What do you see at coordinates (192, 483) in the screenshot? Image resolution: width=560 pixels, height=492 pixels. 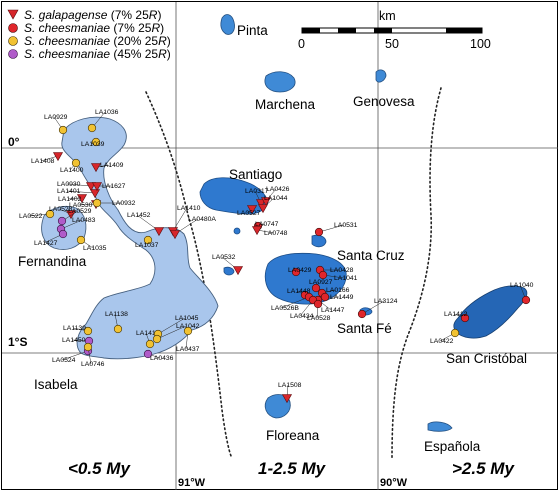 I see `label-lon-91w: 91°W` at bounding box center [192, 483].